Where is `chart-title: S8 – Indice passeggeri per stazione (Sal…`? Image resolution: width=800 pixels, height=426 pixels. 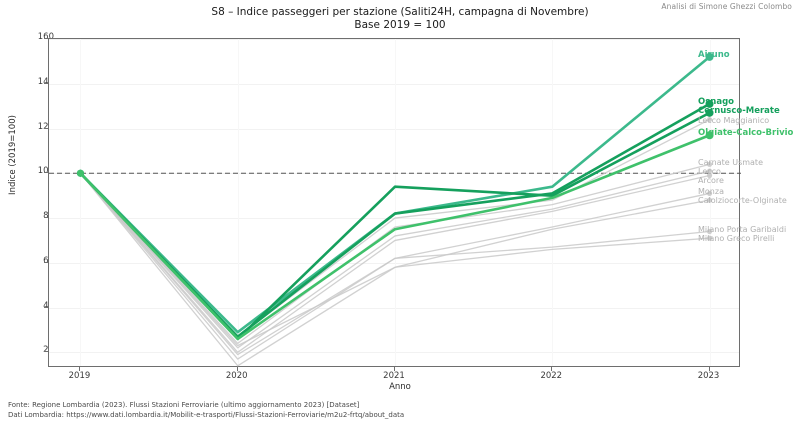
chart-title: S8 – Indice passeggeri per stazione (Sal… is located at coordinates (400, 19).